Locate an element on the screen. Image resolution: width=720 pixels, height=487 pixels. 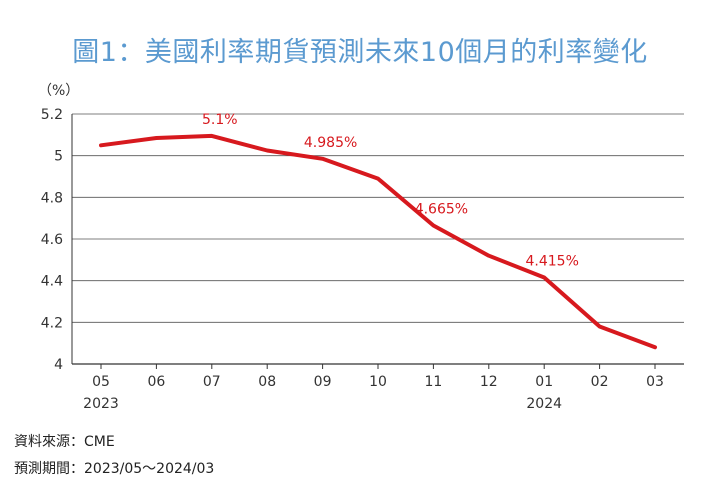
data-label-4.985%: 4.985% is located at coordinates (330, 143).